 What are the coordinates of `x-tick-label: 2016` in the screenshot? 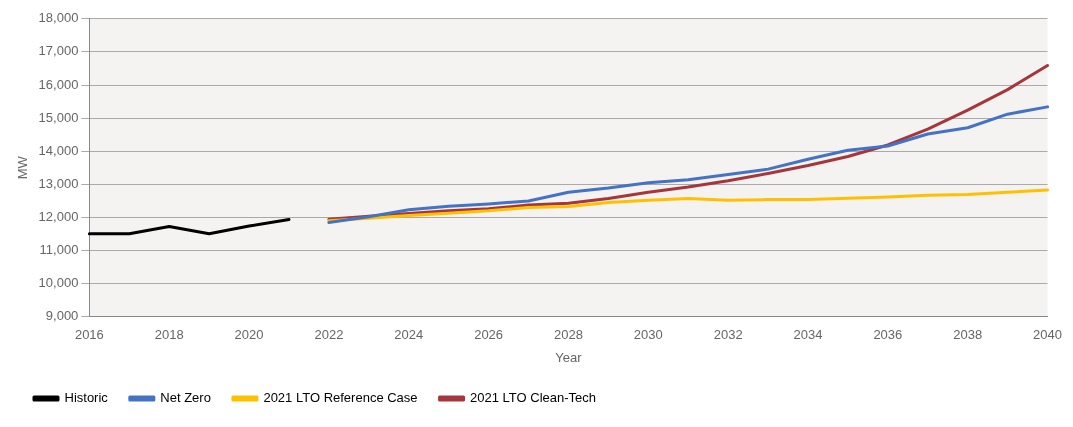 It's located at (89, 335).